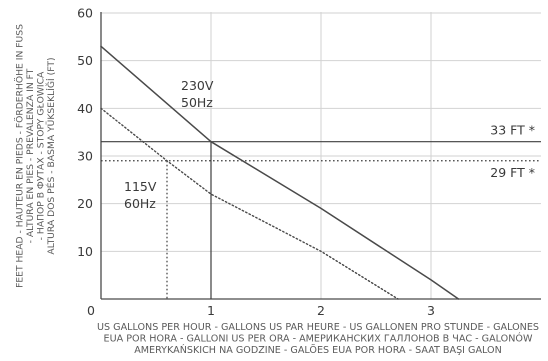  What do you see at coordinates (85, 251) in the screenshot?
I see `y-tick-label: 10` at bounding box center [85, 251].